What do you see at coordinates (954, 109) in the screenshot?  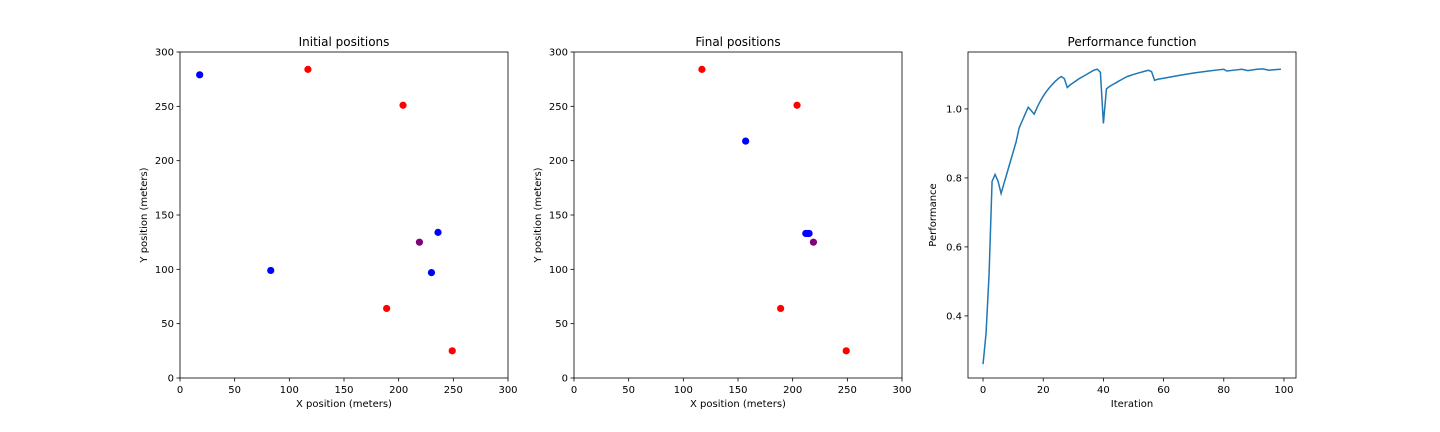 I see `y-tick-label: 1.0` at bounding box center [954, 109].